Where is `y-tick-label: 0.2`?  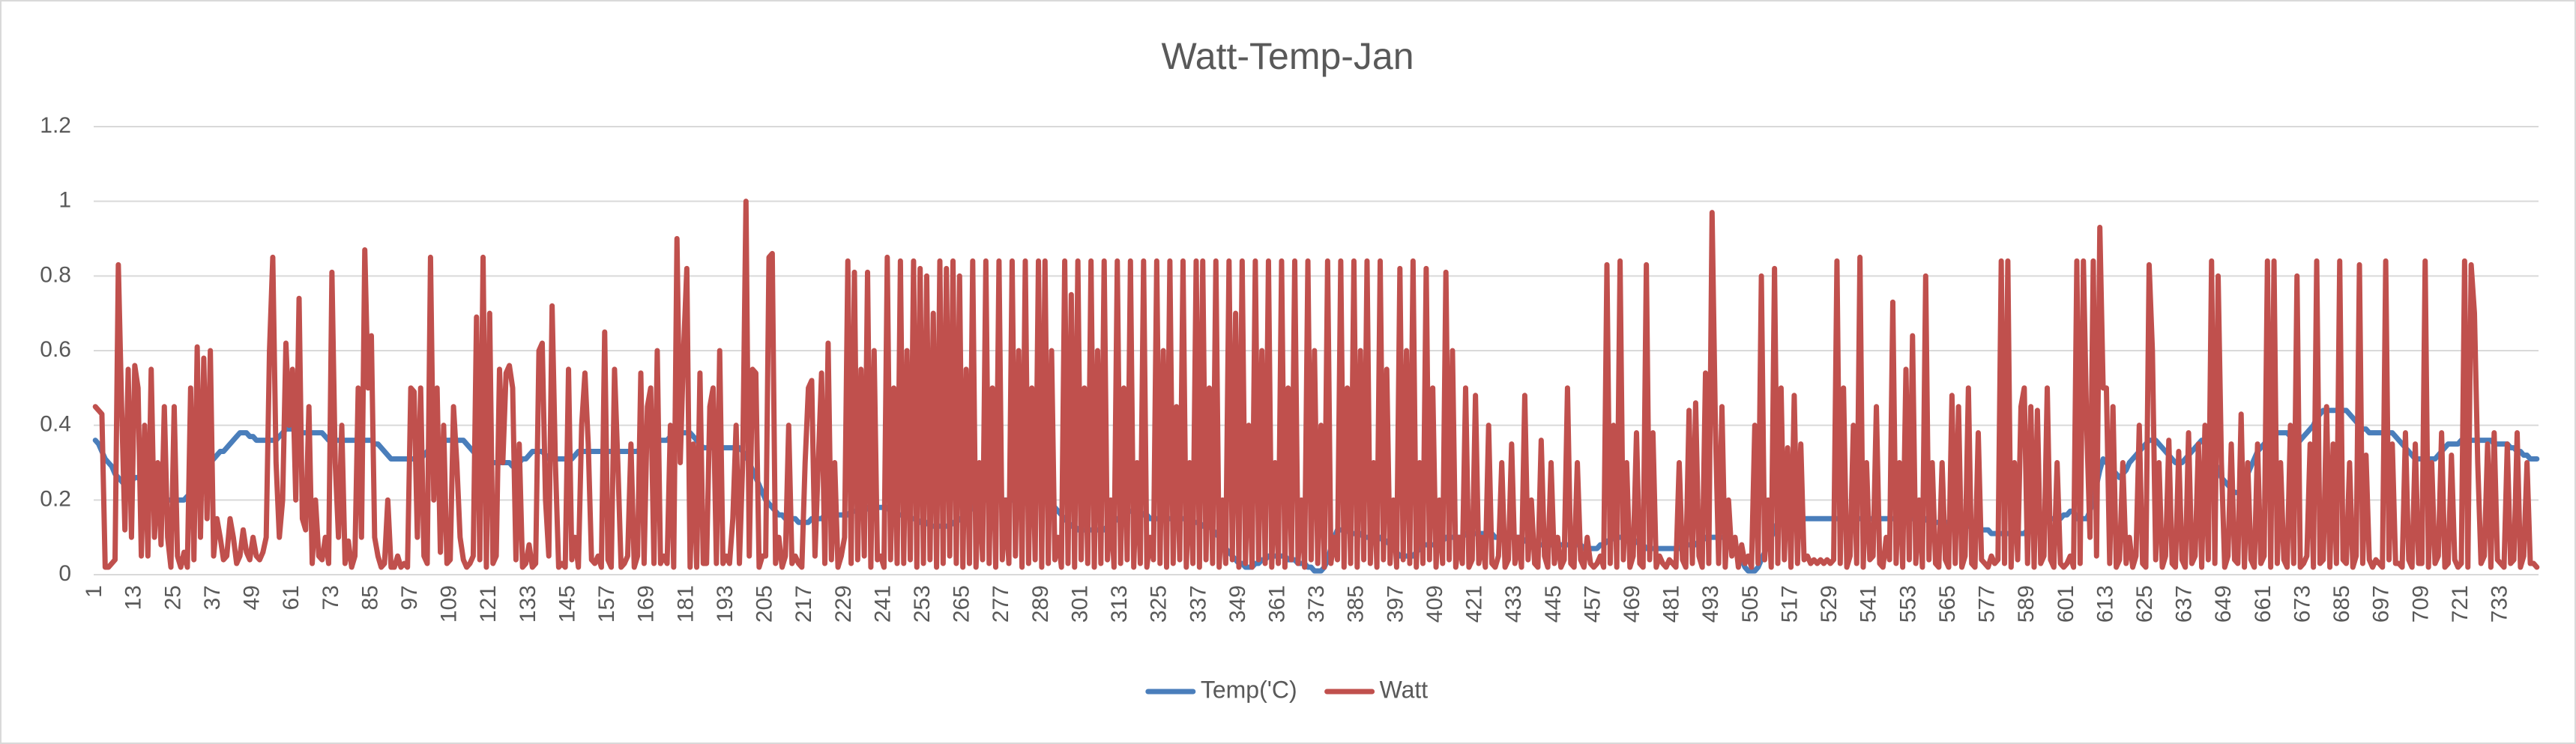 y-tick-label: 0.2 is located at coordinates (55, 498).